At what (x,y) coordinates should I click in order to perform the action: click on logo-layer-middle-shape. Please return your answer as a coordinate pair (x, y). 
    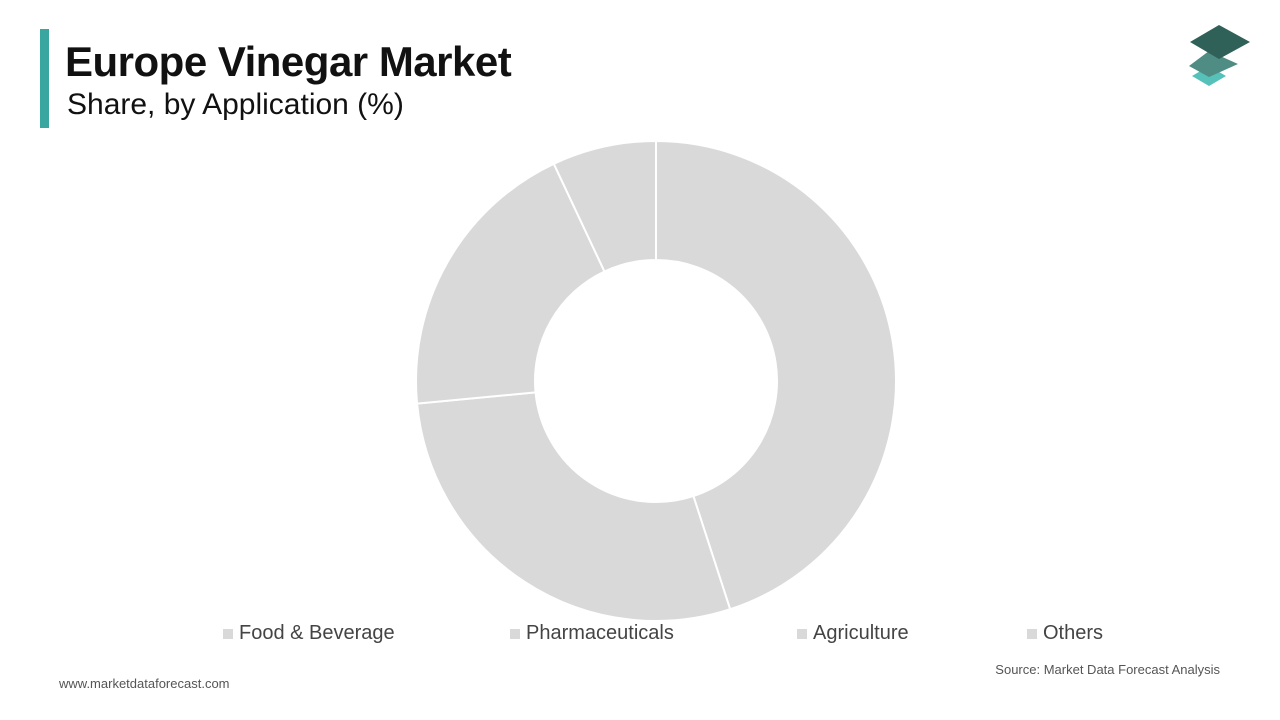
    Looking at the image, I should click on (1213, 64).